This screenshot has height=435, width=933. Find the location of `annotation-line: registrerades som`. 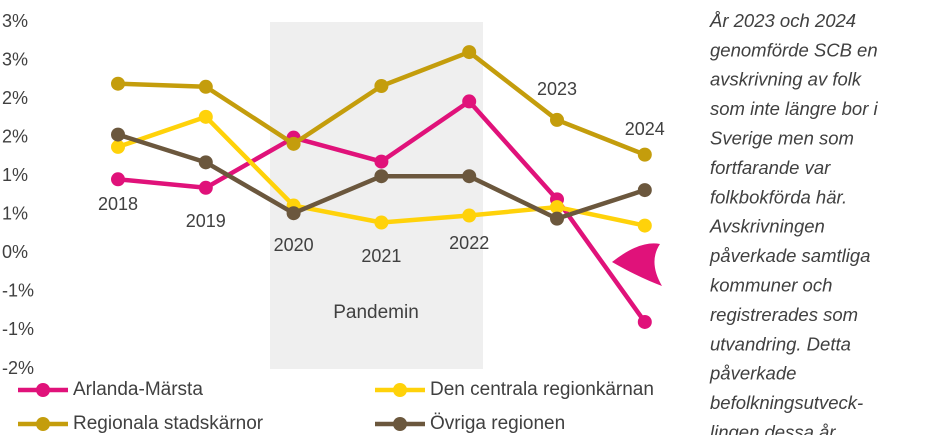

annotation-line: registrerades som is located at coordinates (784, 314).